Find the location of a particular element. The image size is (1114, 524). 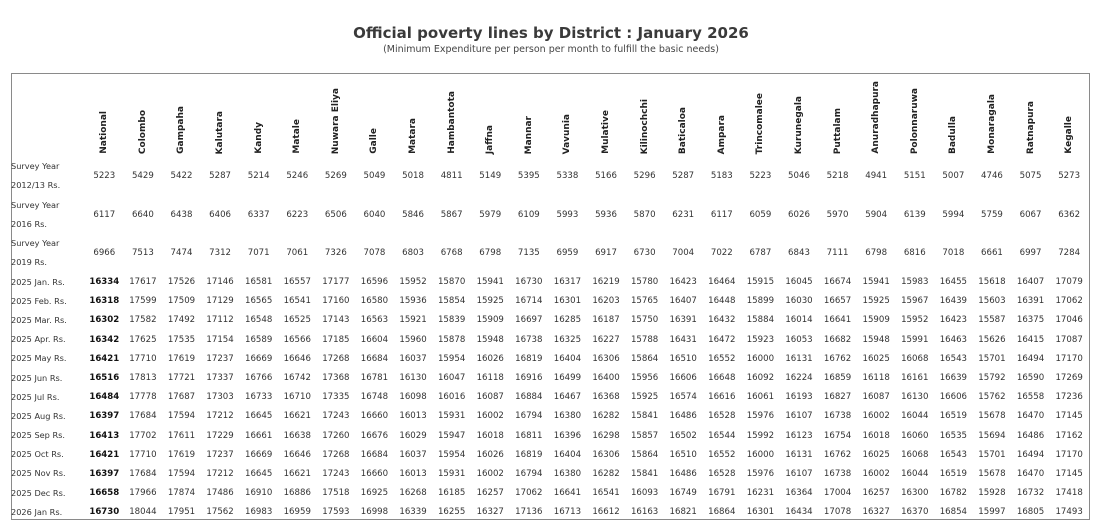

district-value-cell: 6231 is located at coordinates (683, 214).